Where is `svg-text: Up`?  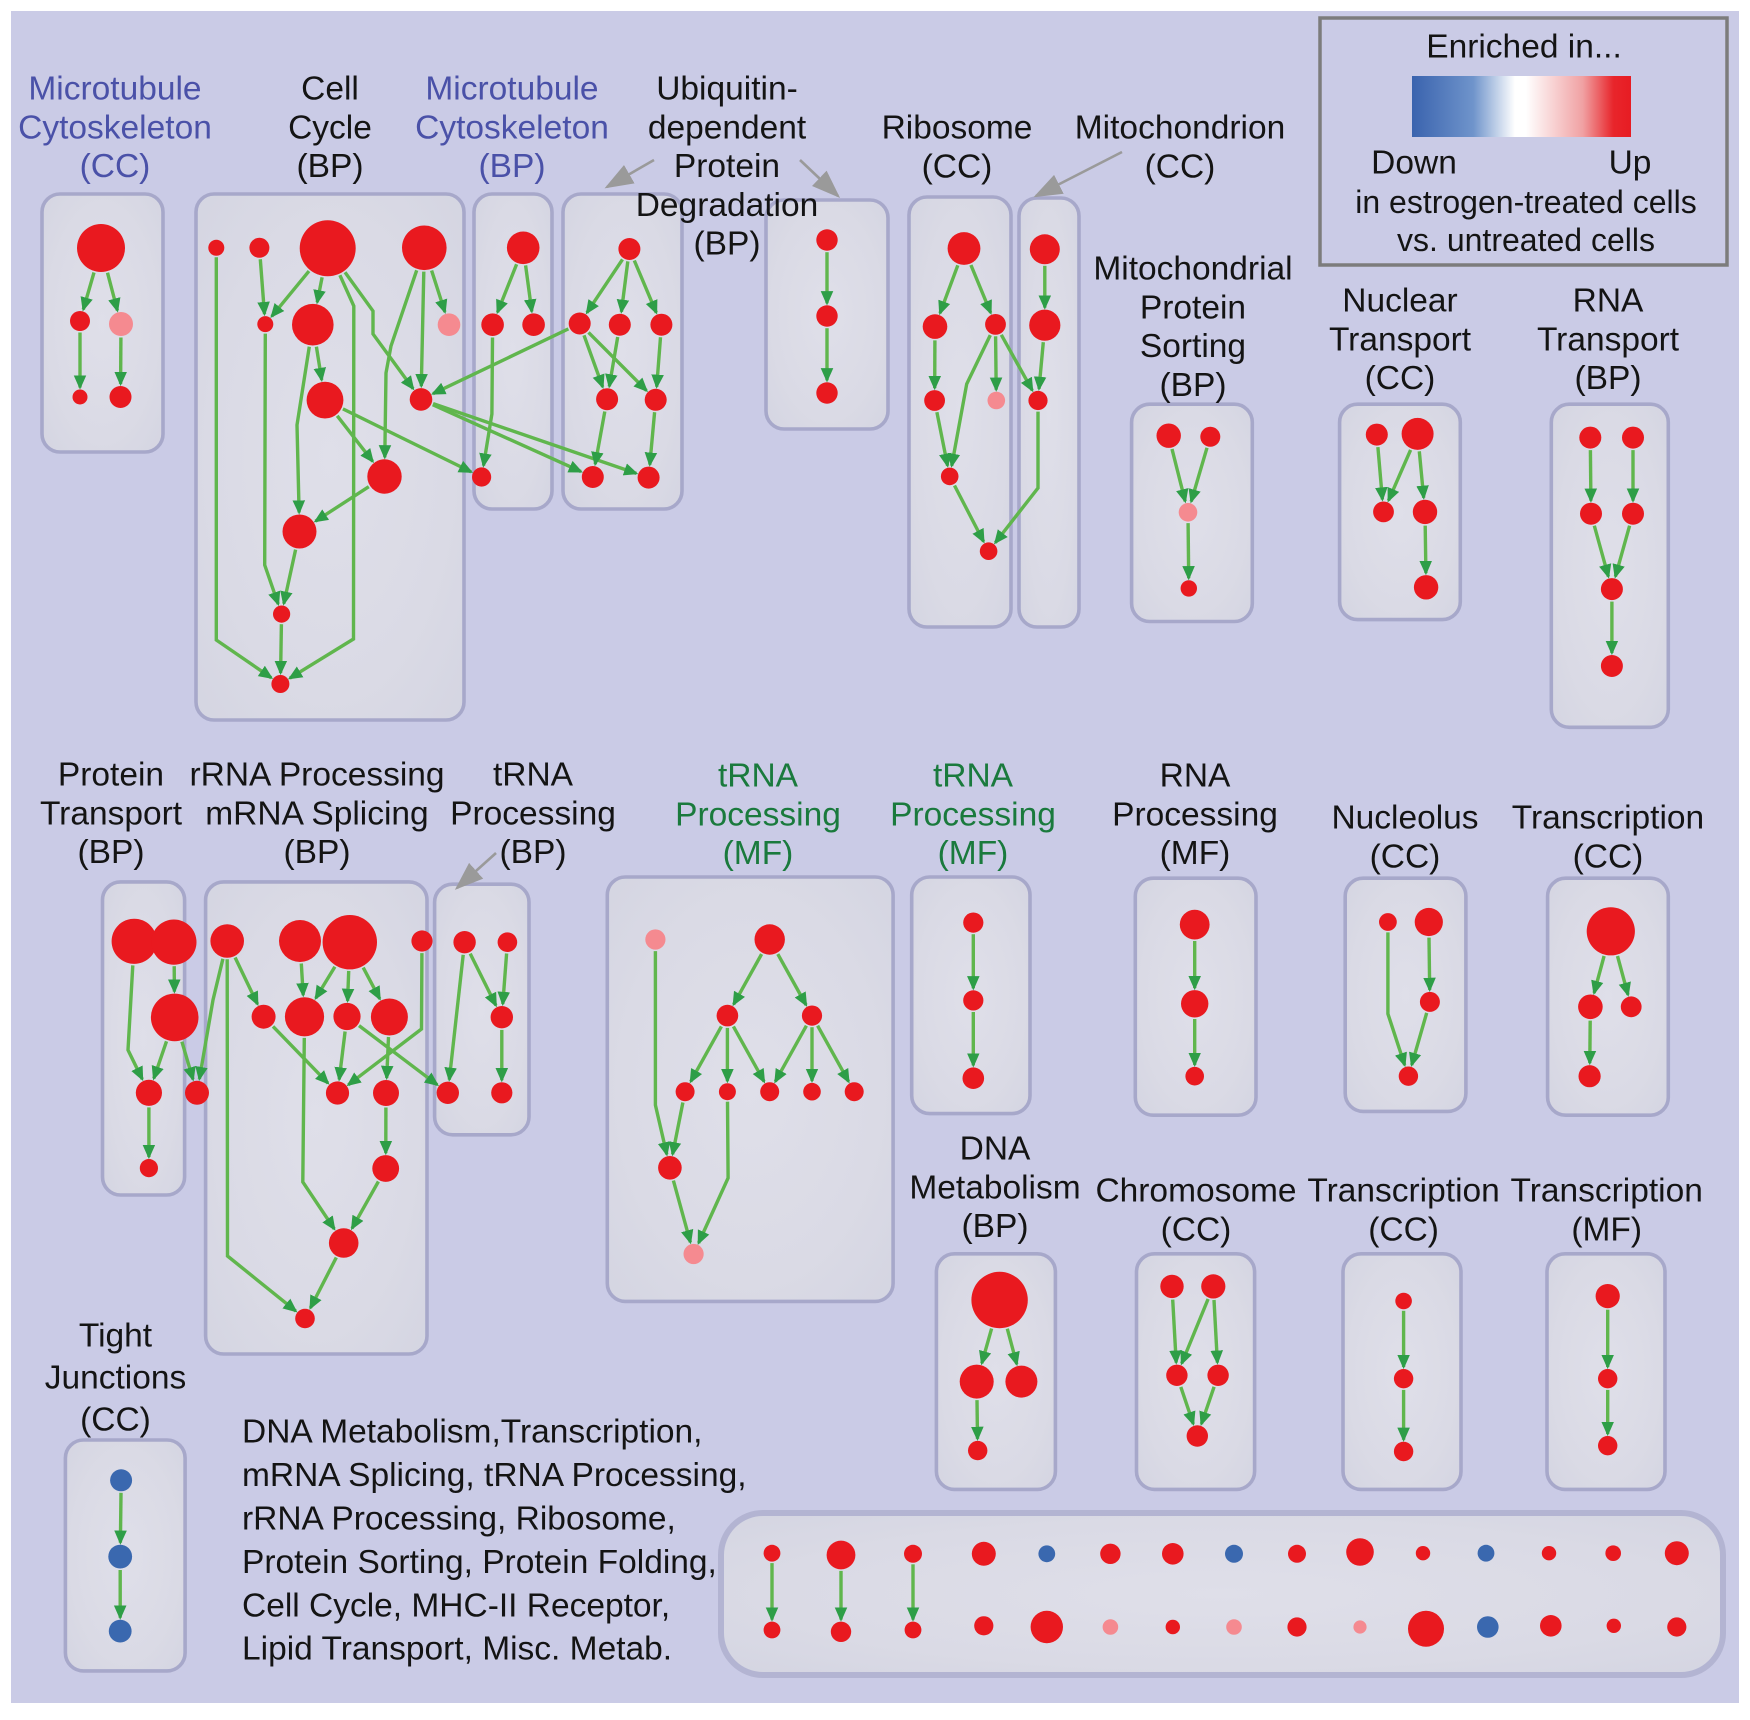
svg-text: Up is located at coordinates (1630, 163).